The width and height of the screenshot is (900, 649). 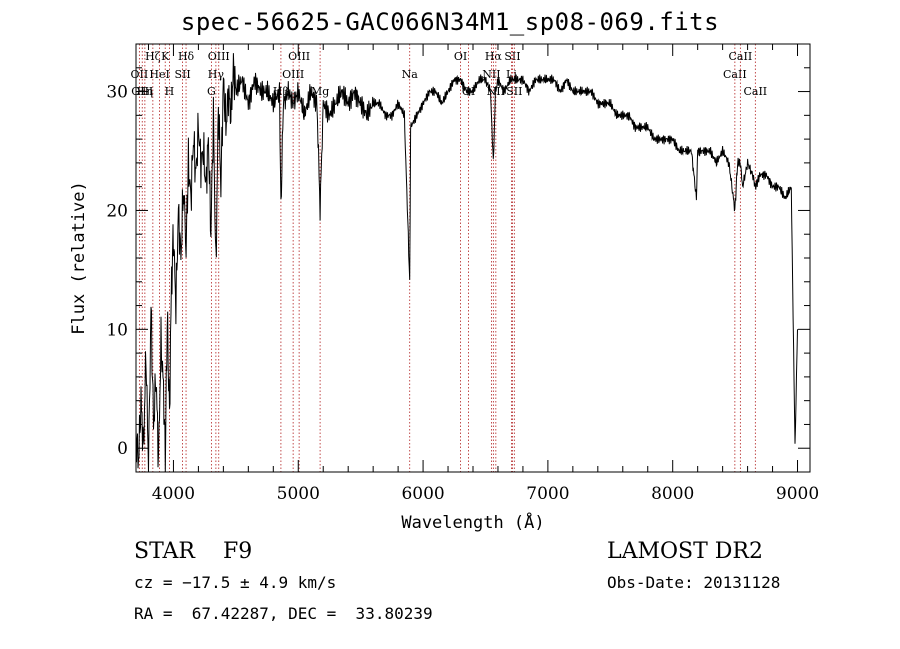 What do you see at coordinates (186, 56) in the screenshot?
I see `line-label-hδ: Hδ` at bounding box center [186, 56].